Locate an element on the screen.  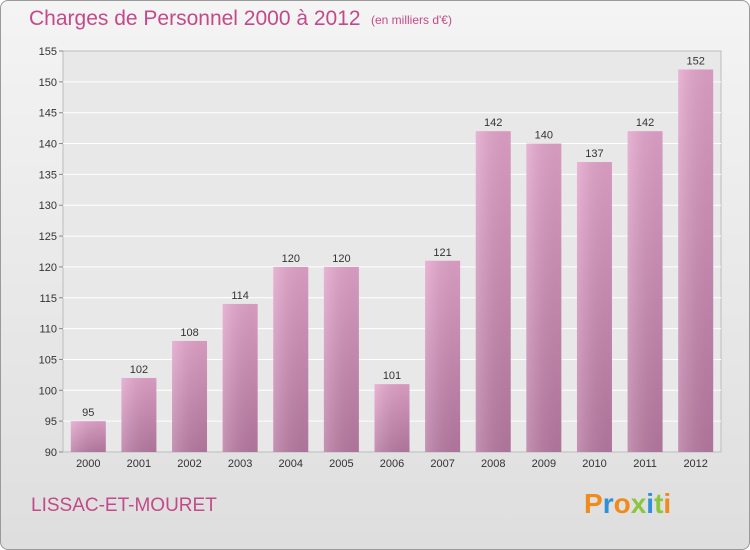
proxiti-logo: Proxiti is located at coordinates (627, 504).